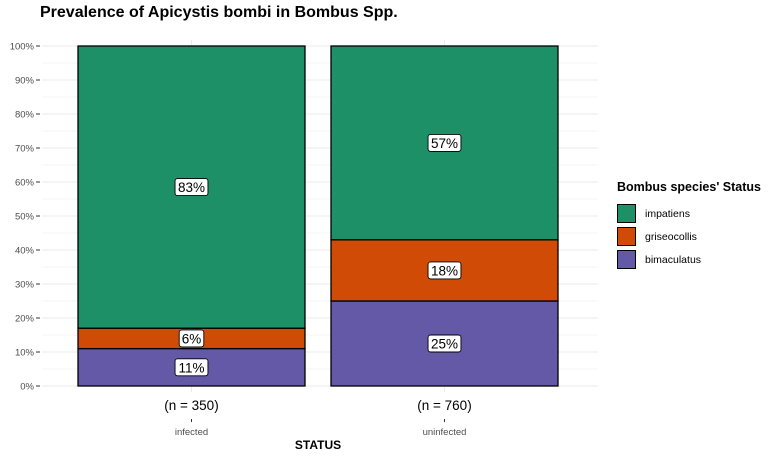  Describe the element at coordinates (22, 47) in the screenshot. I see `y-tick-label: 100%` at that location.